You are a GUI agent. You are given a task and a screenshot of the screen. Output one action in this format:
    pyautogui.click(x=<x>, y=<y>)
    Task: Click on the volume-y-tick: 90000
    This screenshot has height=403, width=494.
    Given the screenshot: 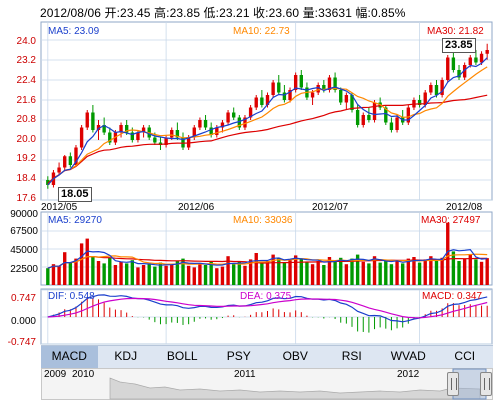 What is the action you would take?
    pyautogui.click(x=24, y=214)
    